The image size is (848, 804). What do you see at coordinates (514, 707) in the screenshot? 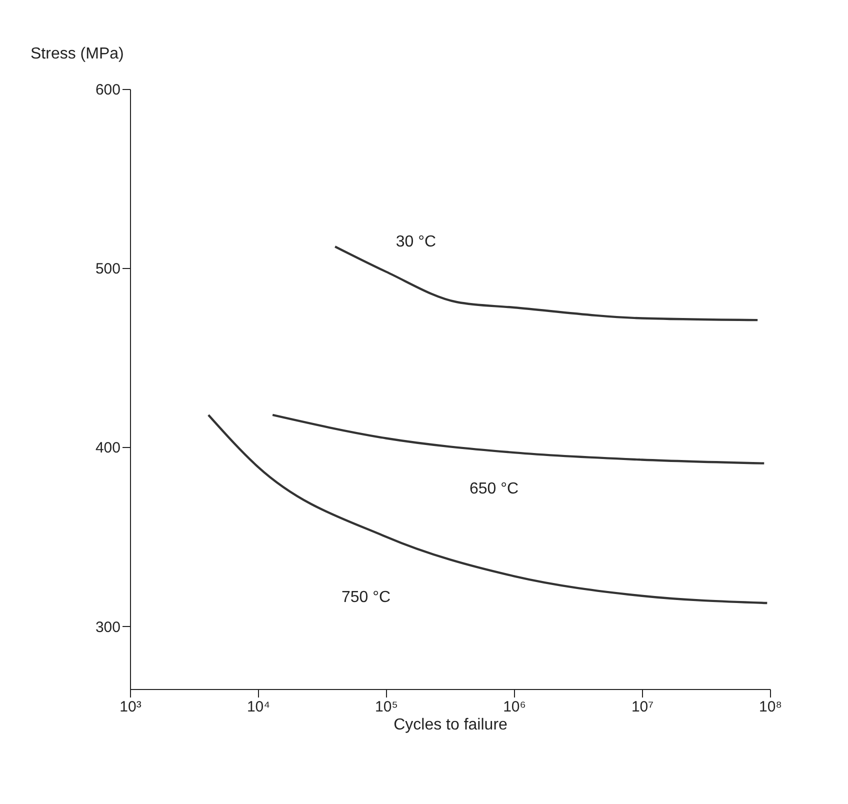
I see `x-tick-label: 10⁶` at bounding box center [514, 707].